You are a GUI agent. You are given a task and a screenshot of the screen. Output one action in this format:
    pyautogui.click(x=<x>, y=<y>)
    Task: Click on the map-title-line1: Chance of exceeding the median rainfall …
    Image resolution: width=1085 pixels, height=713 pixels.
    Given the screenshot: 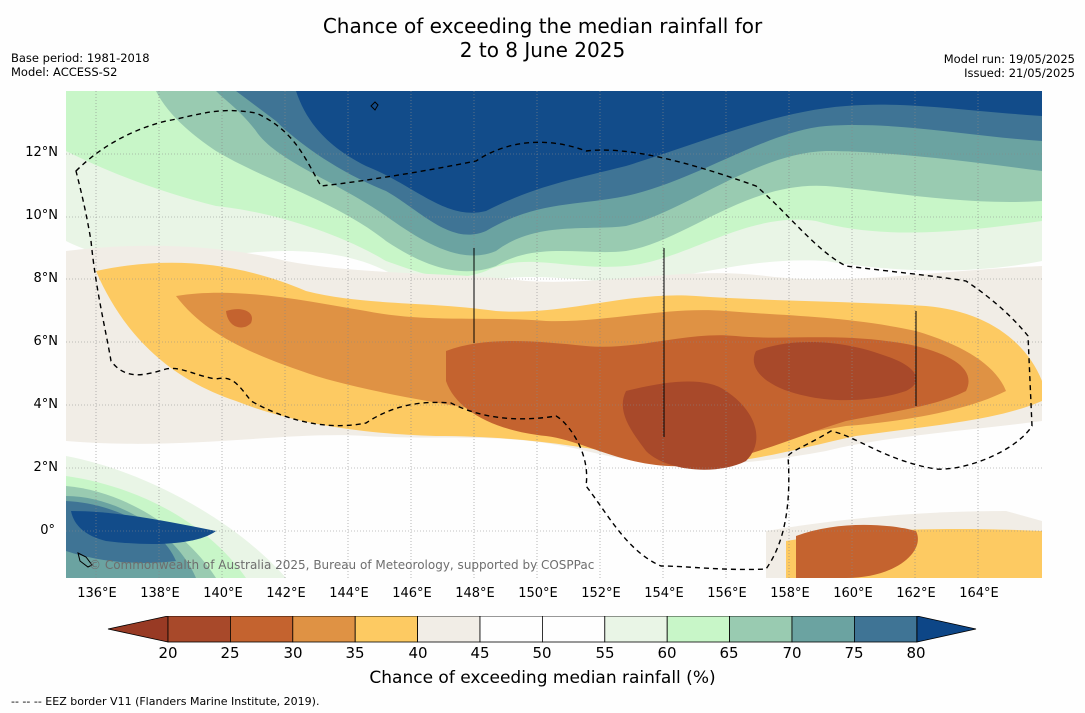 What is the action you would take?
    pyautogui.click(x=542, y=26)
    